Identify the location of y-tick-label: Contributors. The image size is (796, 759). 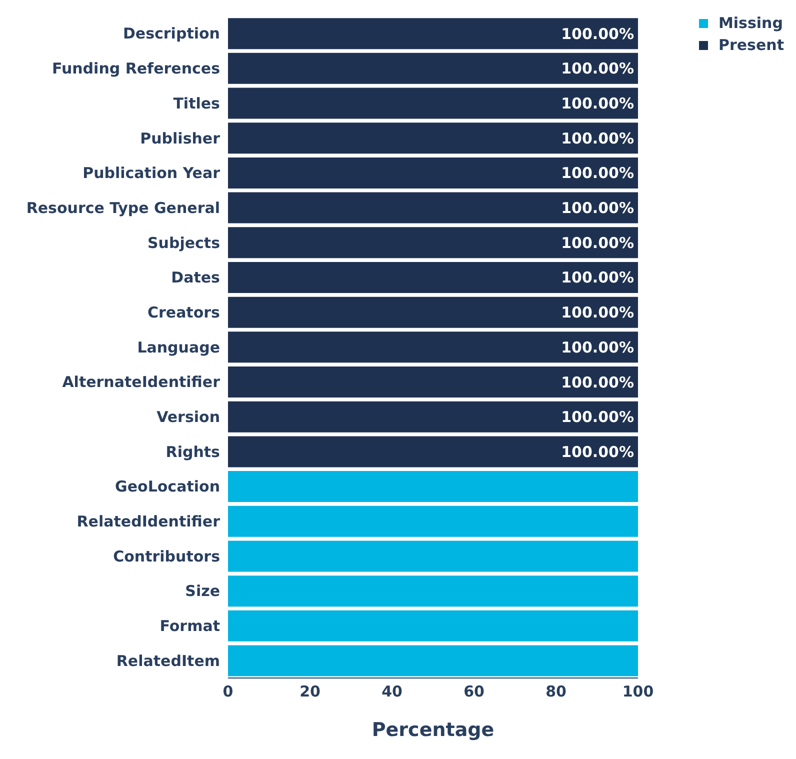
(166, 556).